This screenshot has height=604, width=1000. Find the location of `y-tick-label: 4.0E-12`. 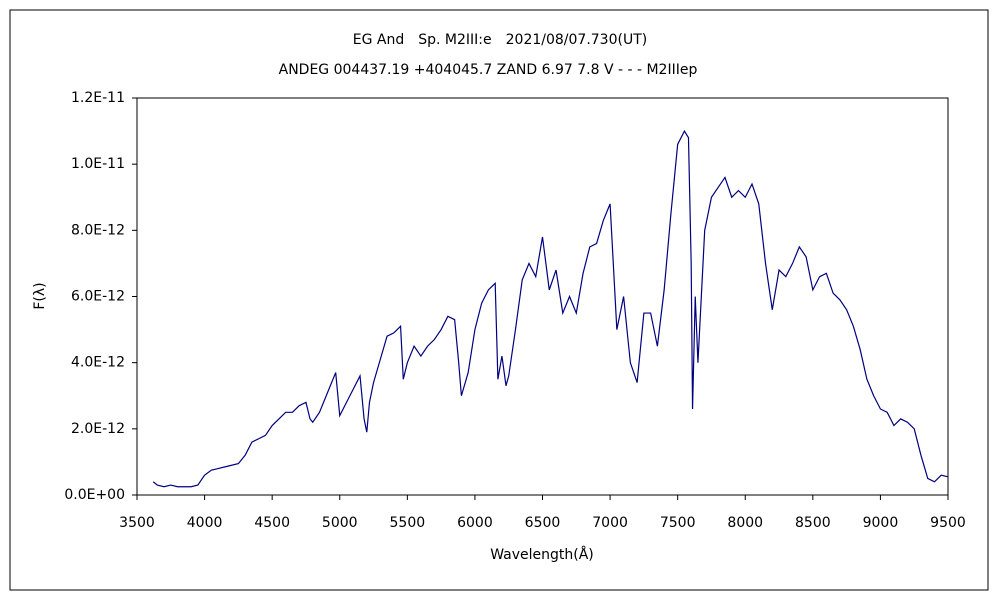

y-tick-label: 4.0E-12 is located at coordinates (98, 363).